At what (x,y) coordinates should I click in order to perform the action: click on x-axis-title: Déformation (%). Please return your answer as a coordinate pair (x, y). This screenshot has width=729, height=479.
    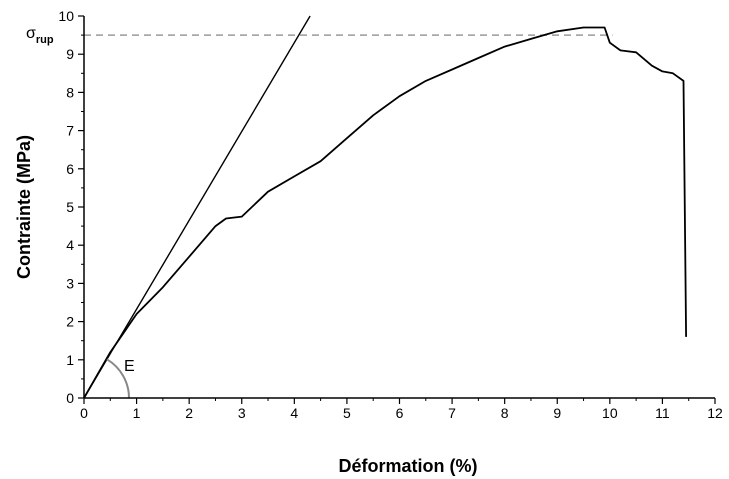
    Looking at the image, I should click on (408, 466).